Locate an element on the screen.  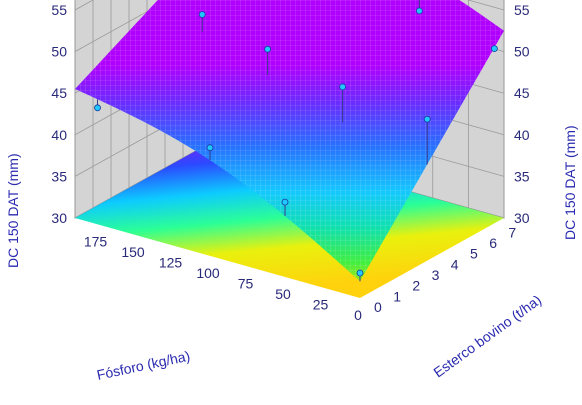
z-tick-left: 55 is located at coordinates (59, 10).